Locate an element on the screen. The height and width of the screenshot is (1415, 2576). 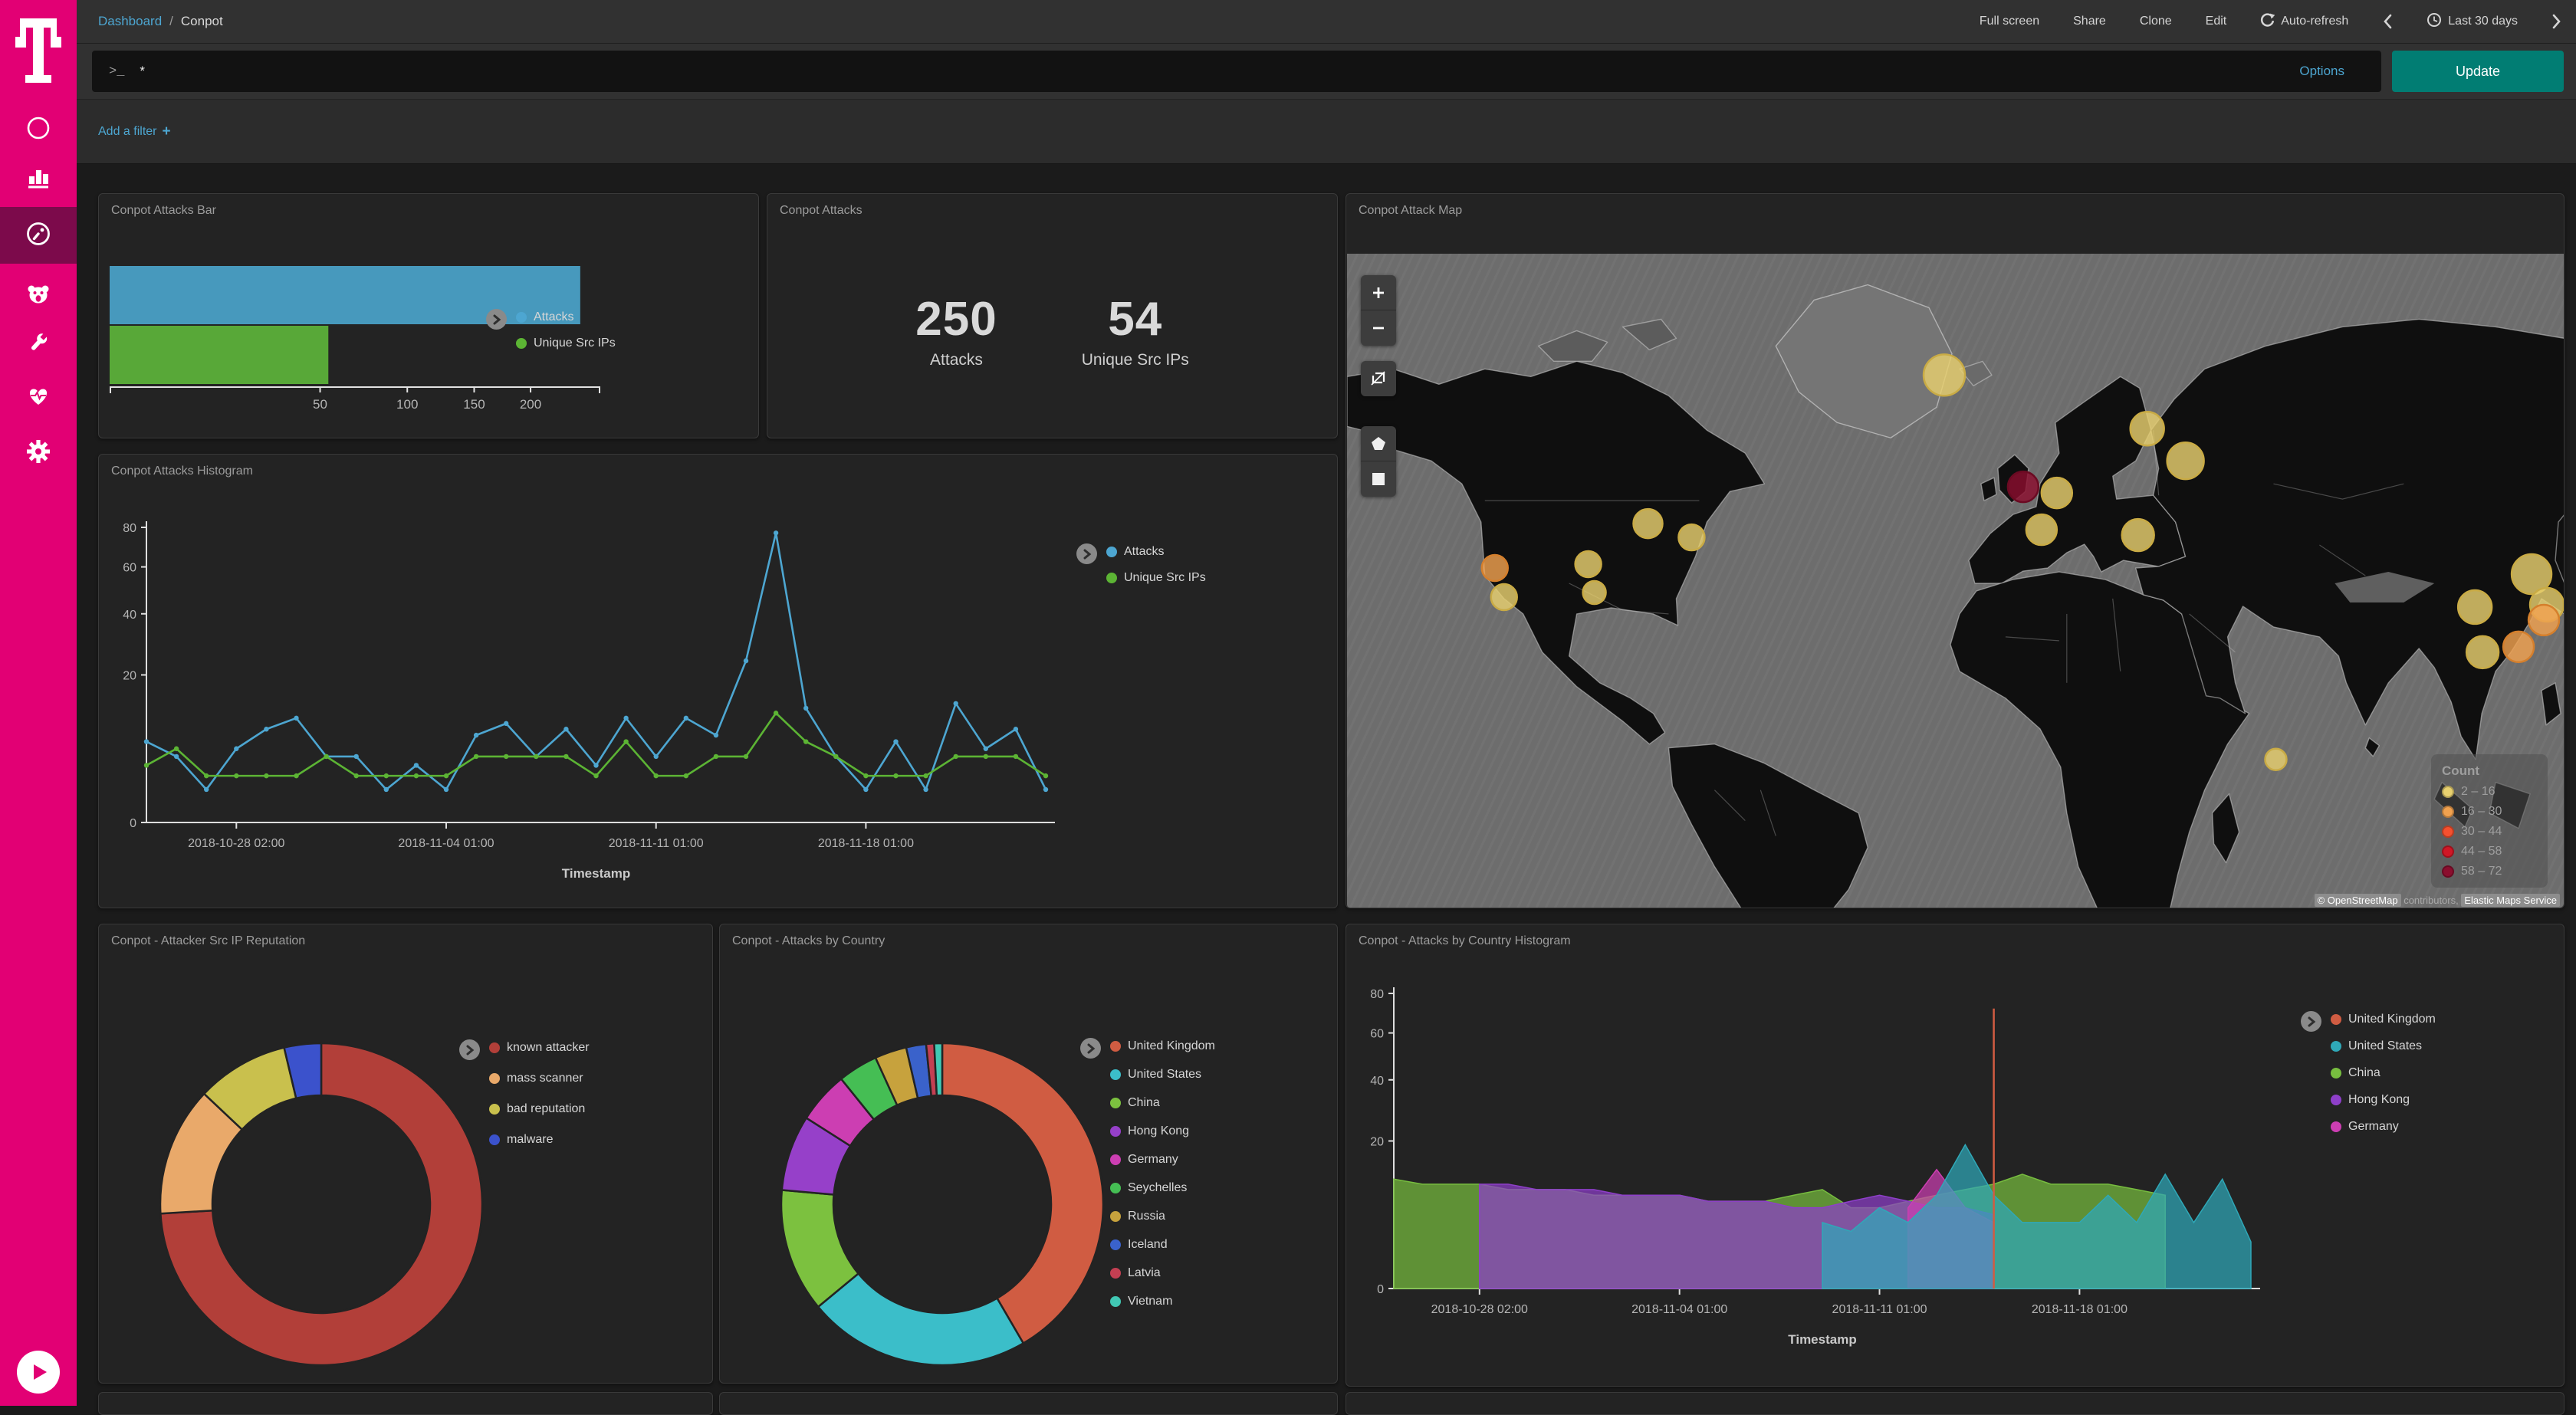
elastic-maps-attribution: Elastic Maps Service is located at coordinates (2511, 900).